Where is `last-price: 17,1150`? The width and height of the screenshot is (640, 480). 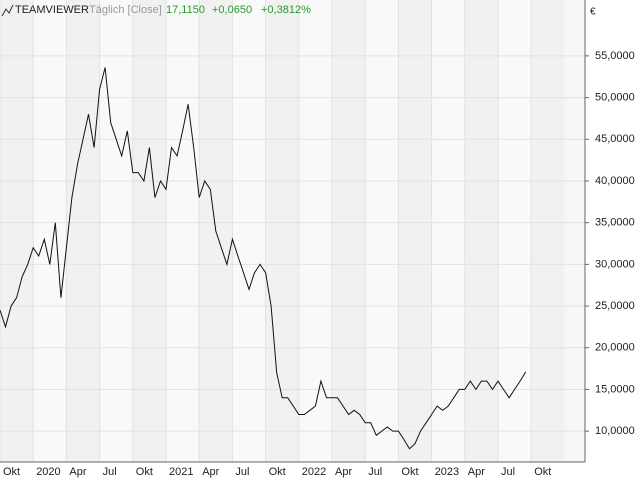 last-price: 17,1150 is located at coordinates (185, 10).